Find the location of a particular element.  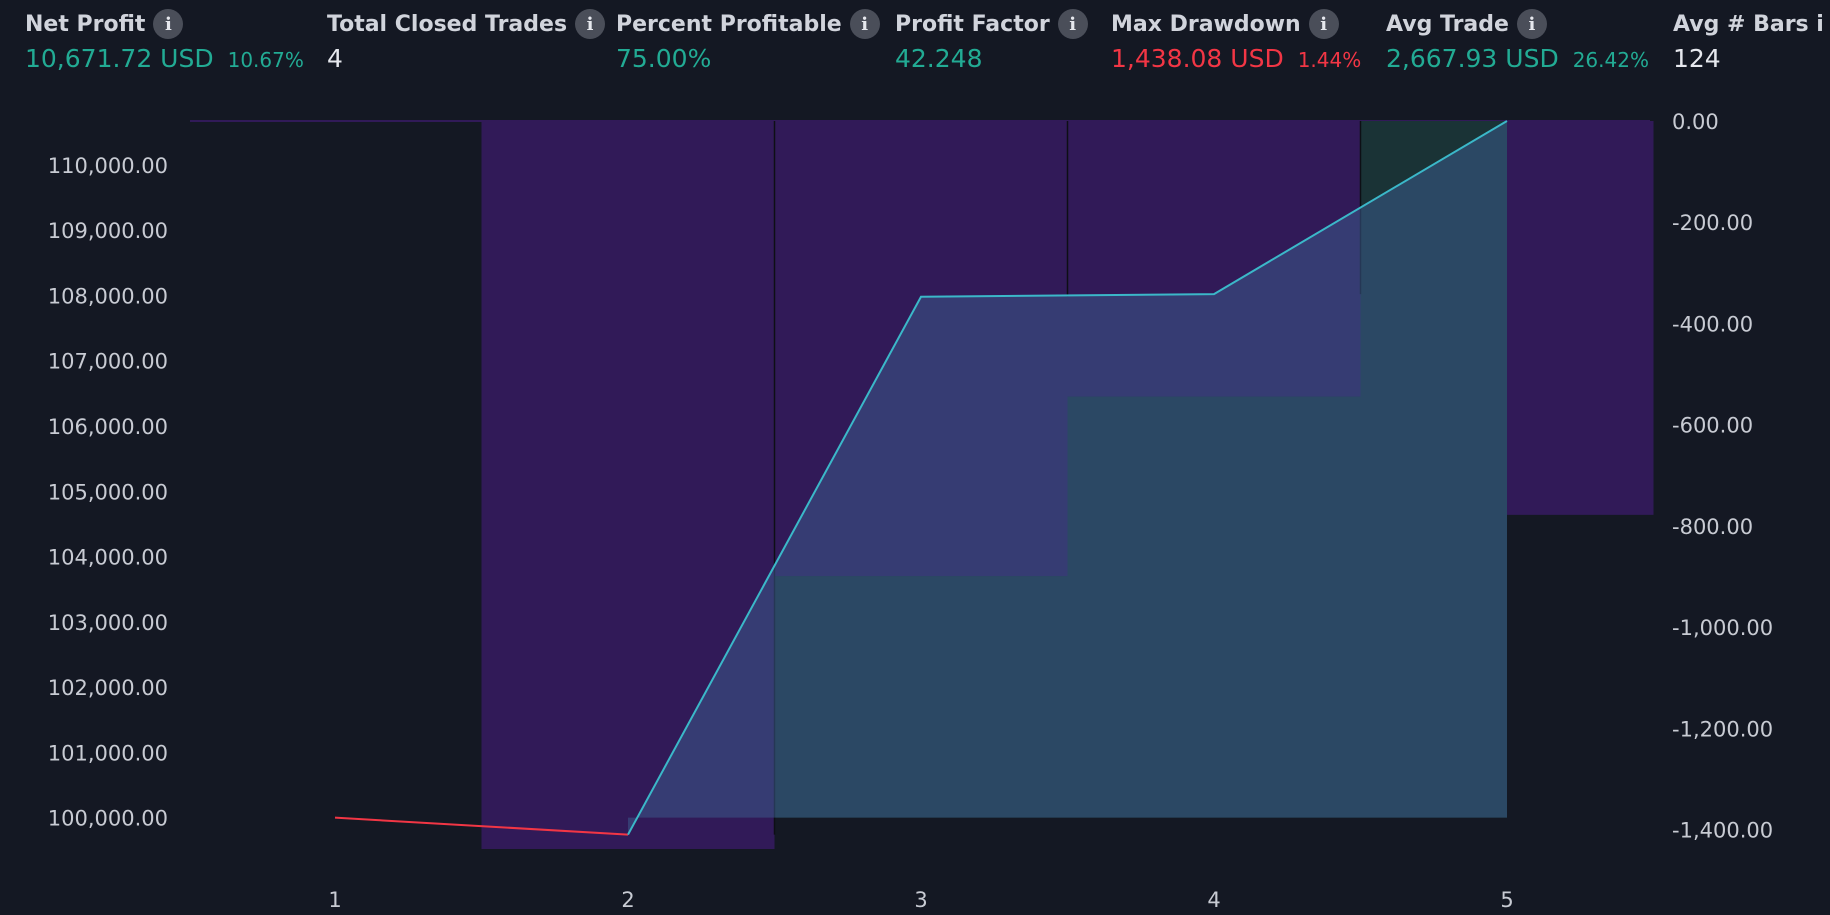

stat-value: 10,671.72 USD is located at coordinates (119, 58).